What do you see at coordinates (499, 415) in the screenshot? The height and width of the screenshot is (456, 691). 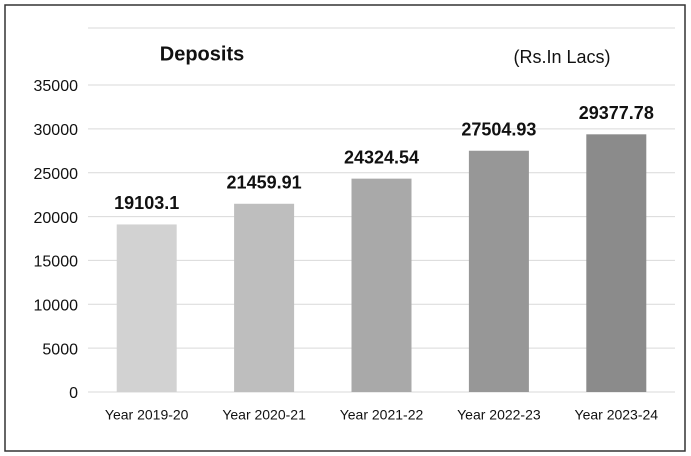 I see `x-tick-label: Year 2022-23` at bounding box center [499, 415].